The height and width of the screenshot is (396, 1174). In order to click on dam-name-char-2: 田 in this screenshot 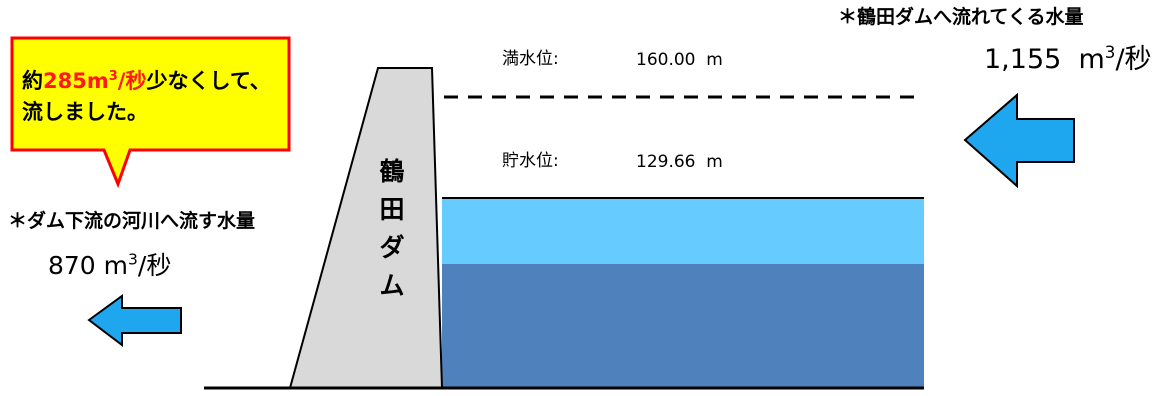, I will do `click(392, 209)`.